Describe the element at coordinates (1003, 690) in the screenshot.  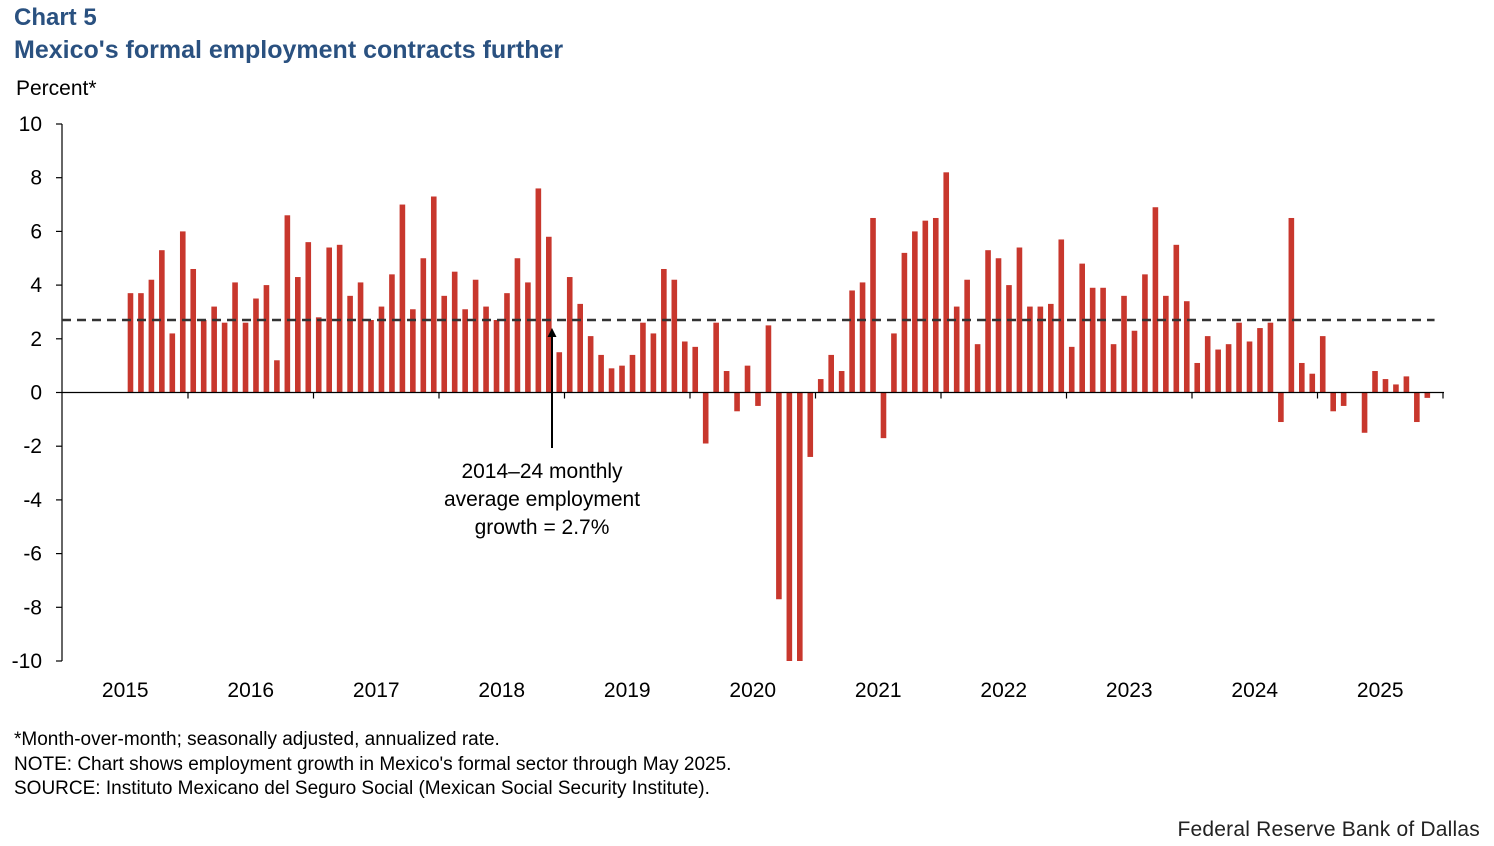
I see `x-tick-label: 2022` at that location.